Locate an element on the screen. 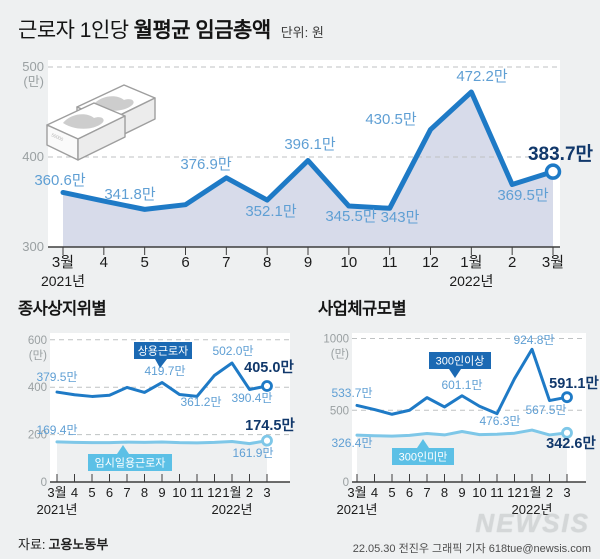  value-label: 326.4만 is located at coordinates (351, 443).